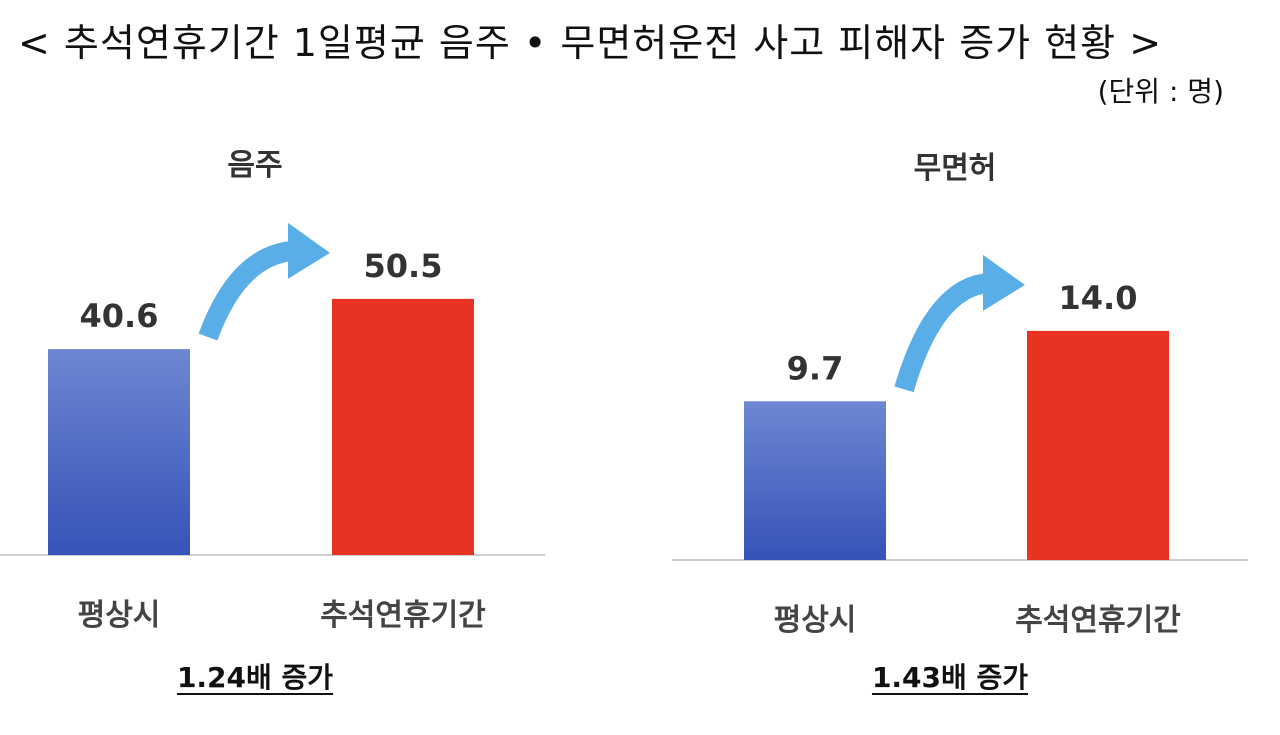  I want to click on ratio-label-unlicensed: 1.43배 증가, so click(950, 677).